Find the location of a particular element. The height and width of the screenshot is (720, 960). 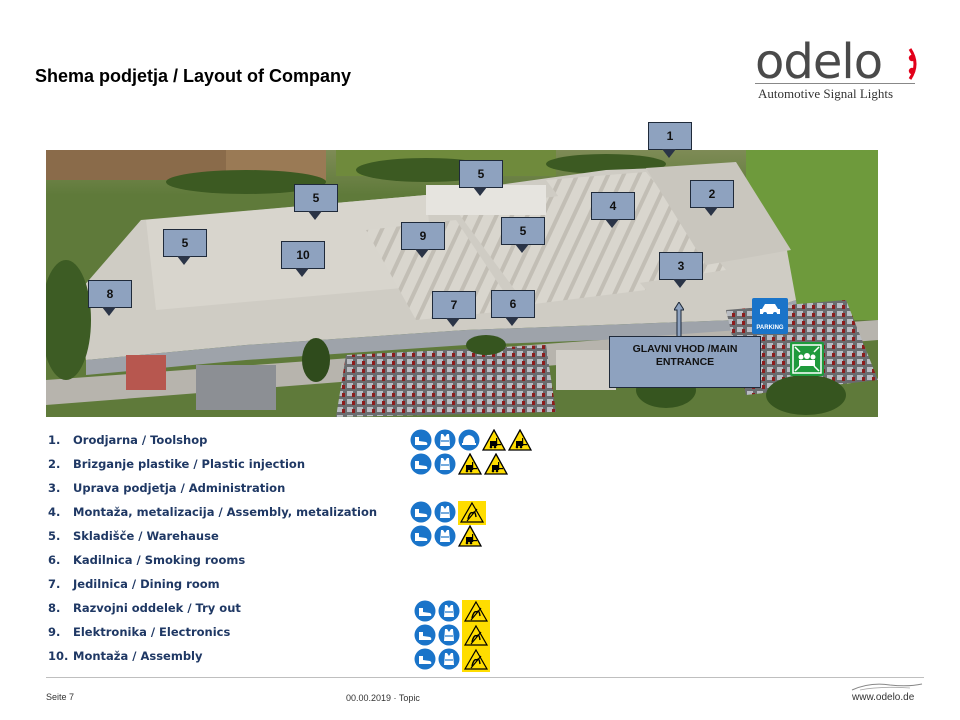

logo-wordmark: odelo is located at coordinates (819, 62).